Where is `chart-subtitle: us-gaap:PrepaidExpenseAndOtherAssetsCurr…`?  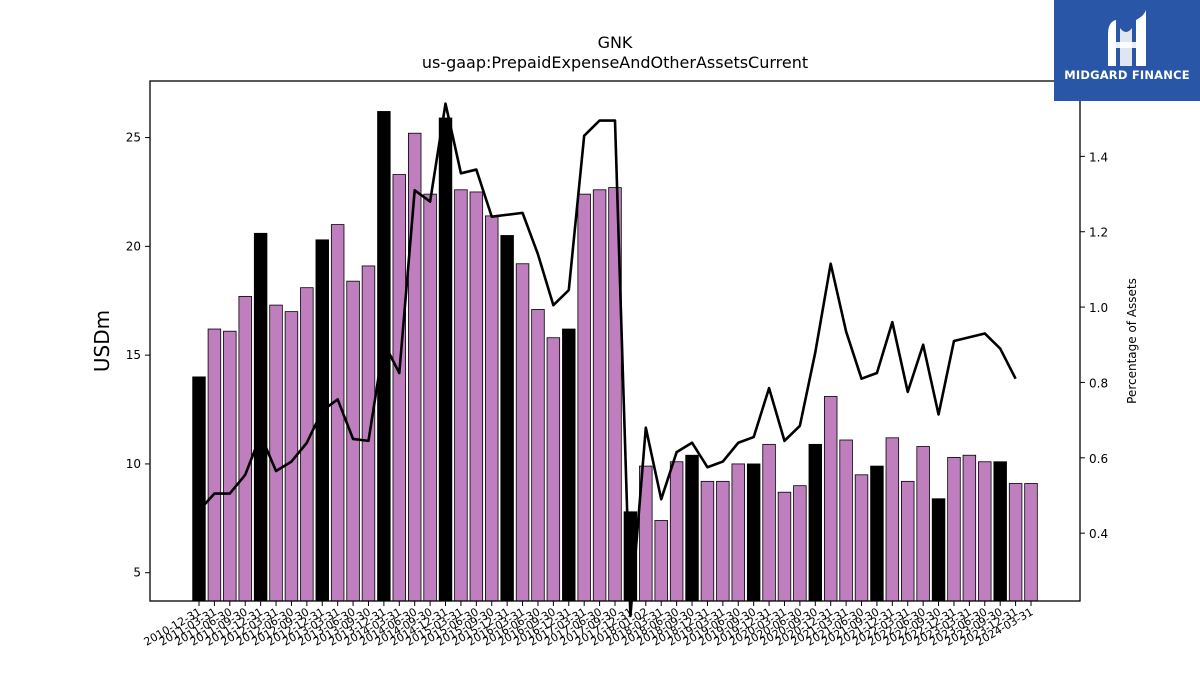
chart-subtitle: us-gaap:PrepaidExpenseAndOtherAssetsCurr… is located at coordinates (615, 62).